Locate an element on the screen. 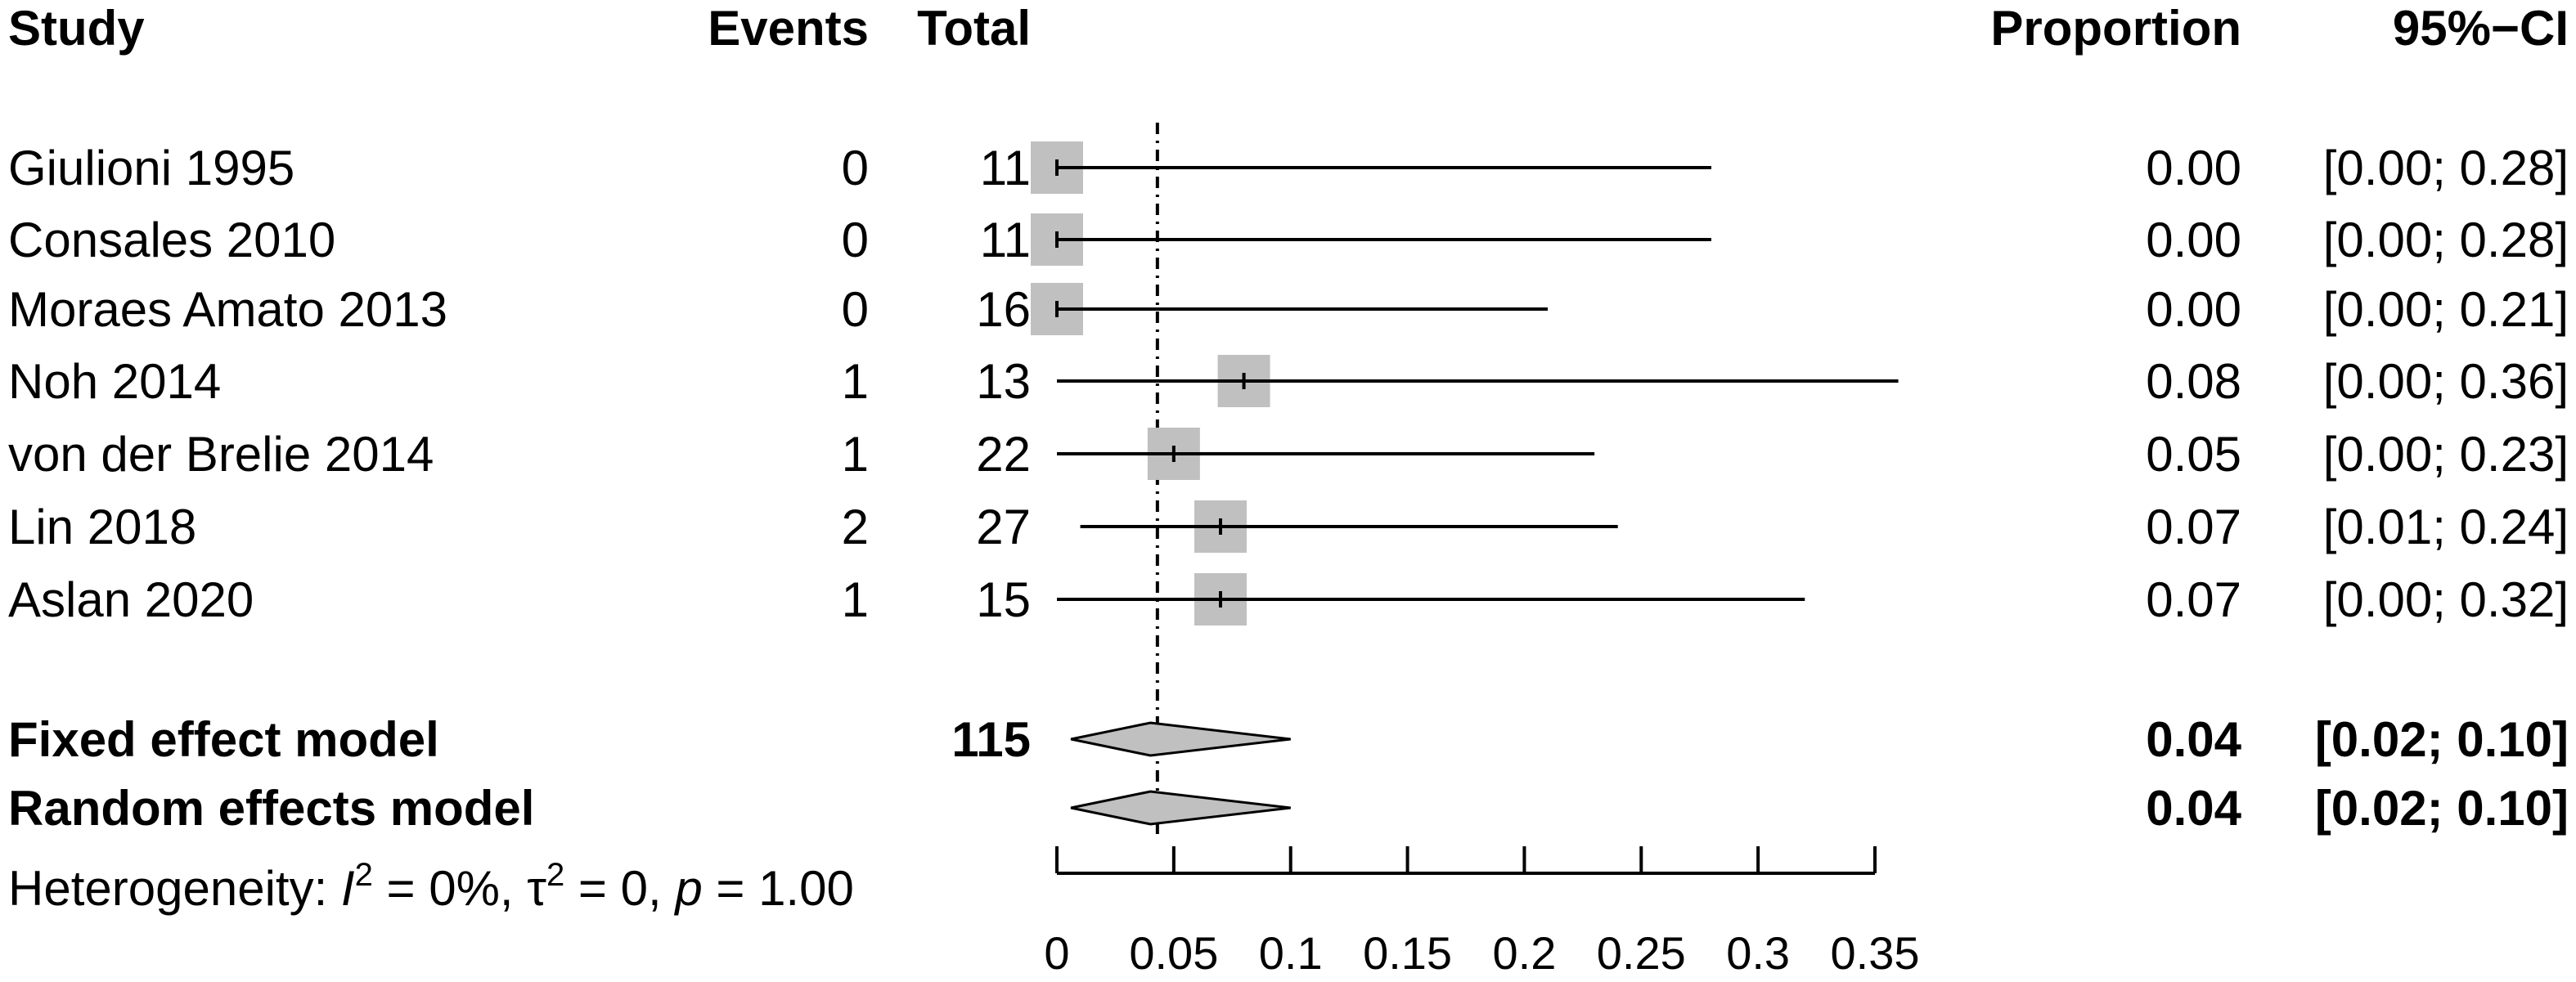 Image resolution: width=2576 pixels, height=982 pixels. study-total: 27 is located at coordinates (1003, 527).